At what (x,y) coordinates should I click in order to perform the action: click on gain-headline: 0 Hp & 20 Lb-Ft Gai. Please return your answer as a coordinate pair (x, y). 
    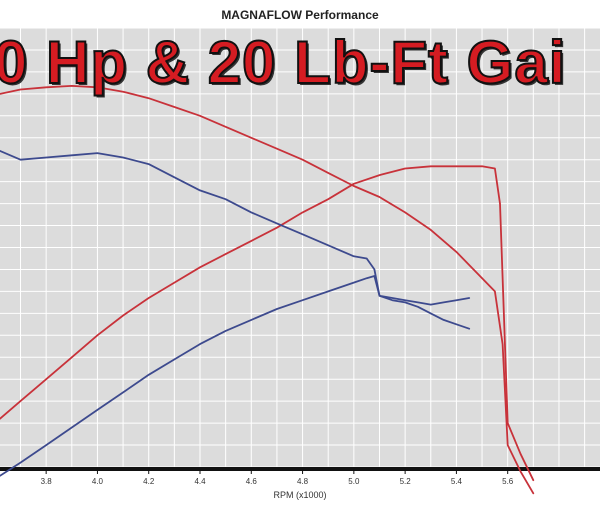
    Looking at the image, I should click on (283, 62).